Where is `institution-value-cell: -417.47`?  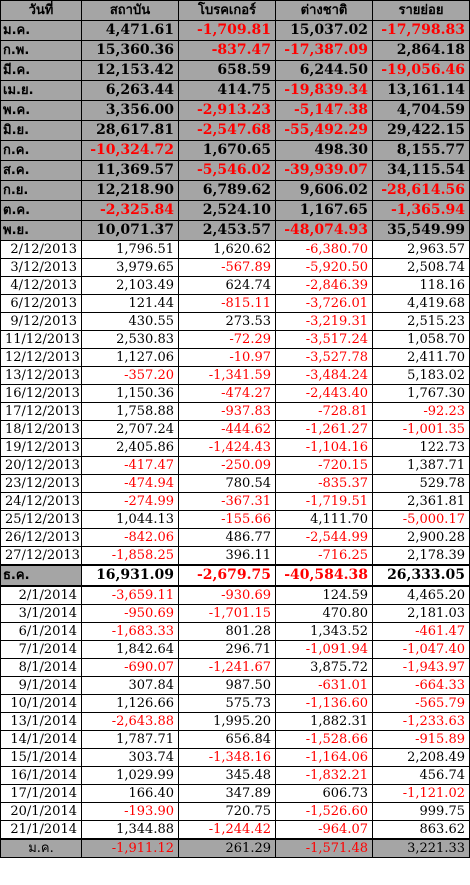 institution-value-cell: -417.47 is located at coordinates (130, 465).